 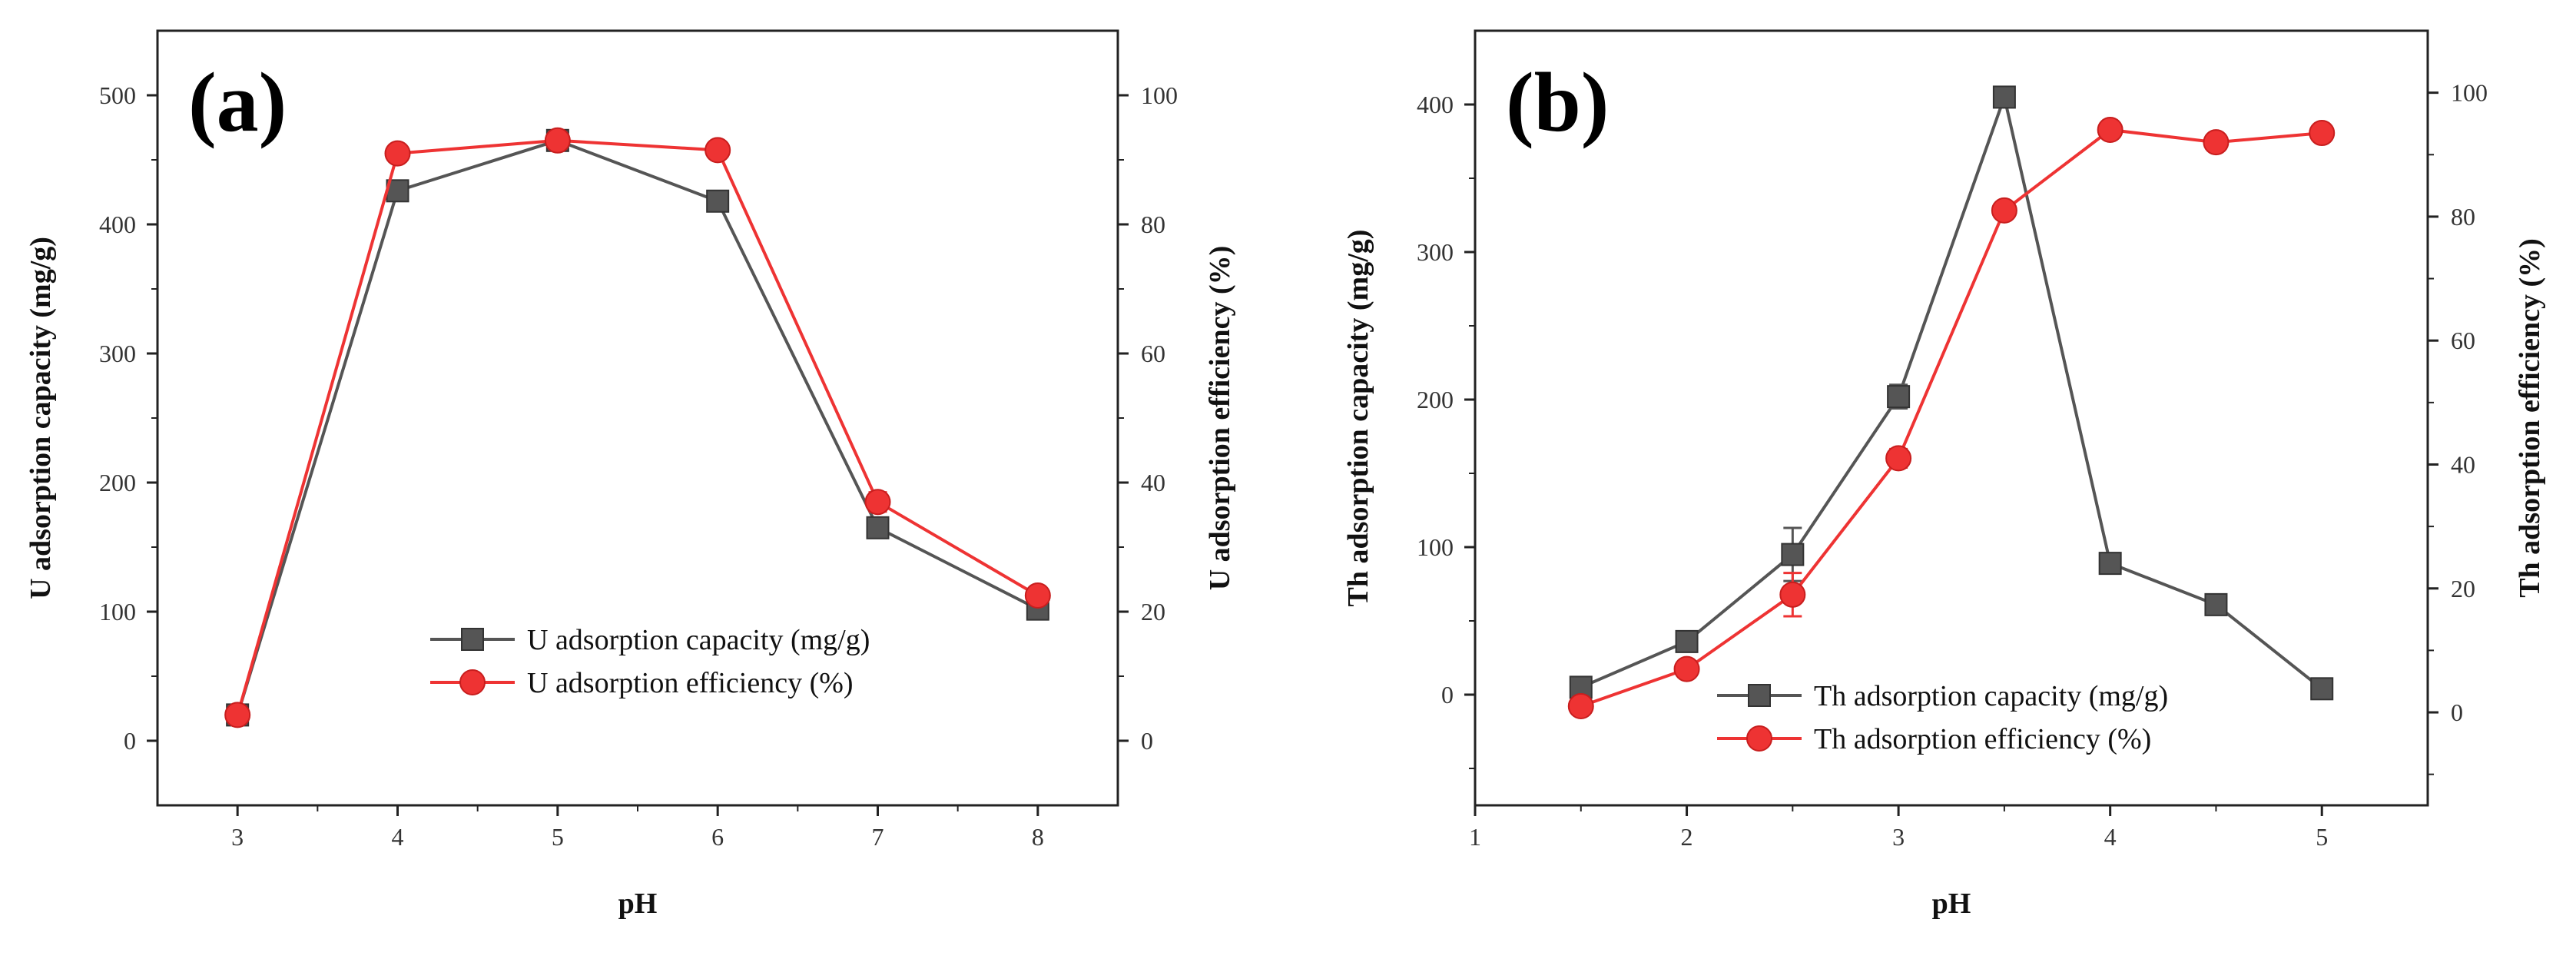 I want to click on legend-label: U adsorption efficiency (%), so click(x=690, y=683).